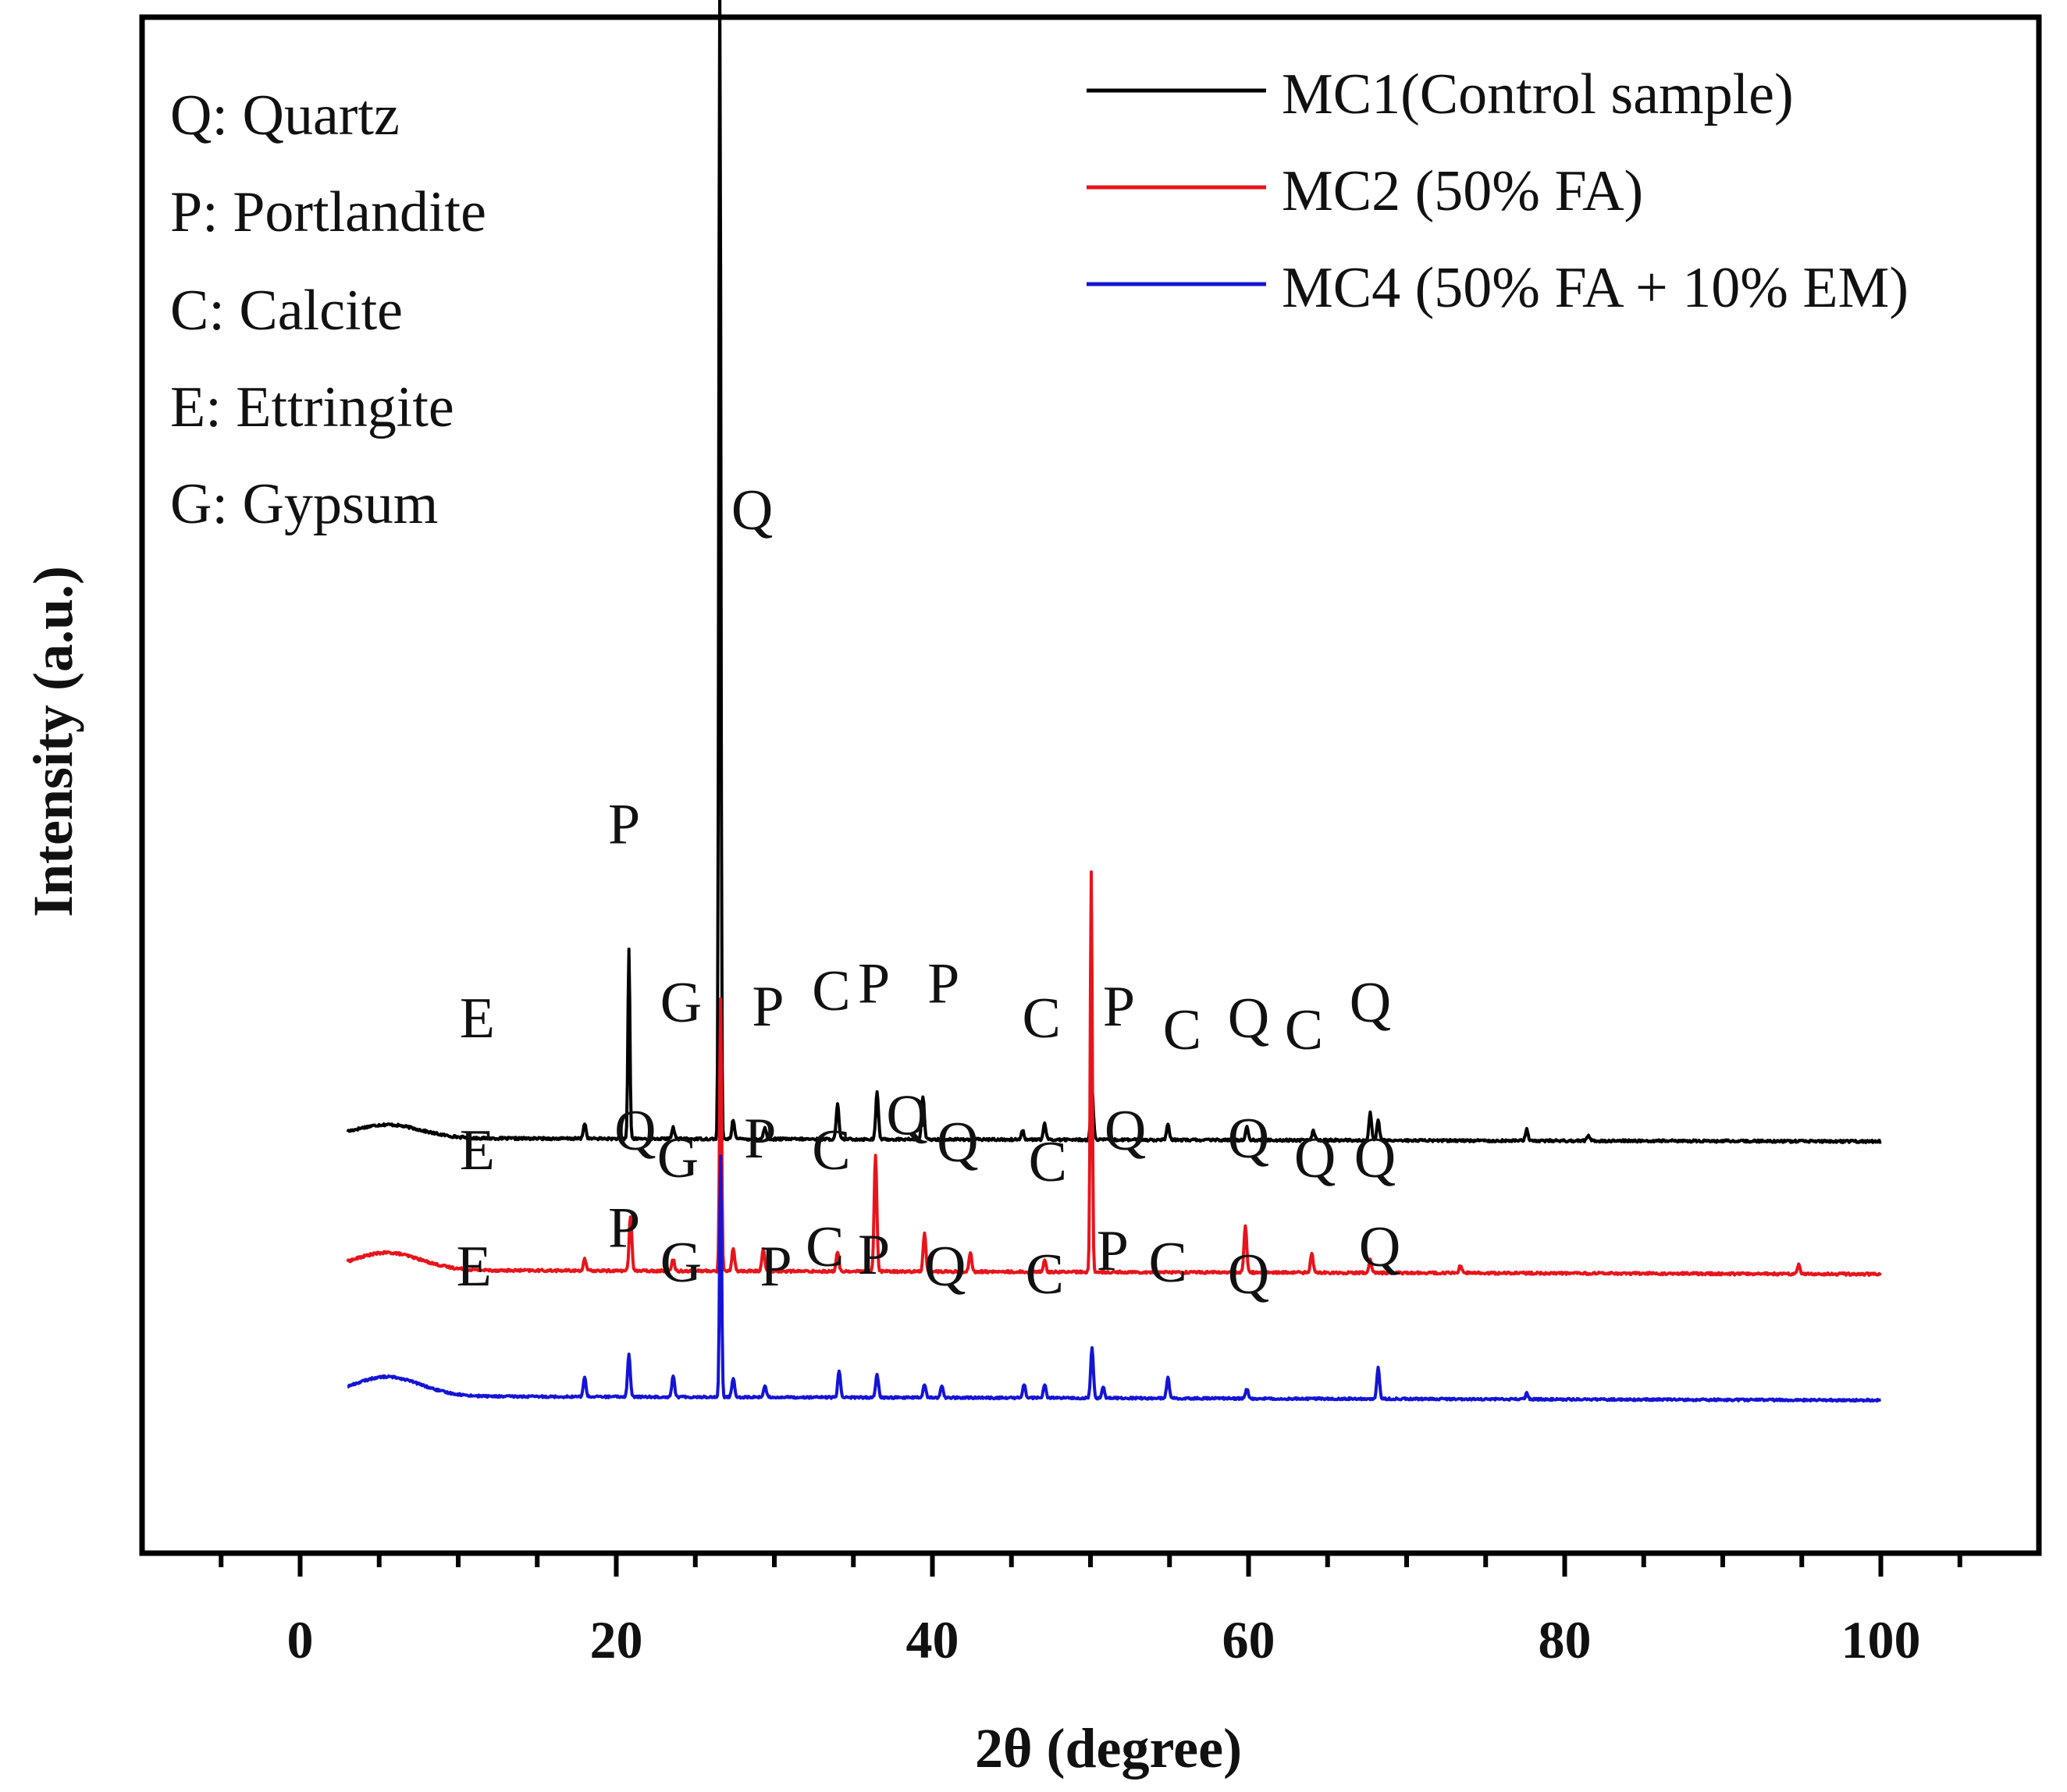 This screenshot has width=2067, height=1792. What do you see at coordinates (285, 116) in the screenshot?
I see `phase-key-item-quartz: Q: Quartz` at bounding box center [285, 116].